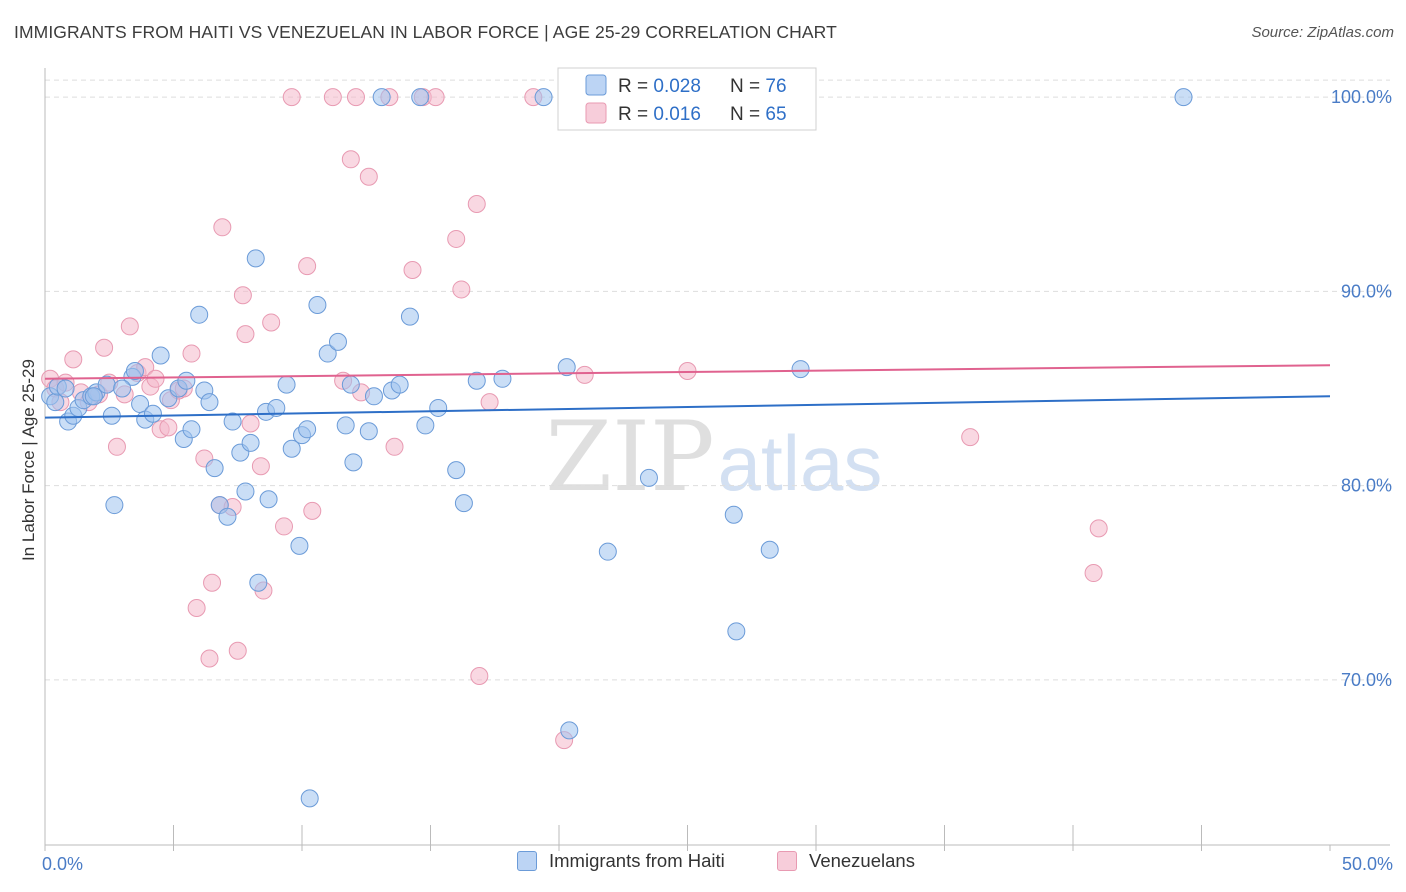  Describe the element at coordinates (1366, 486) in the screenshot. I see `y-tick-label: 80.0%` at that location.